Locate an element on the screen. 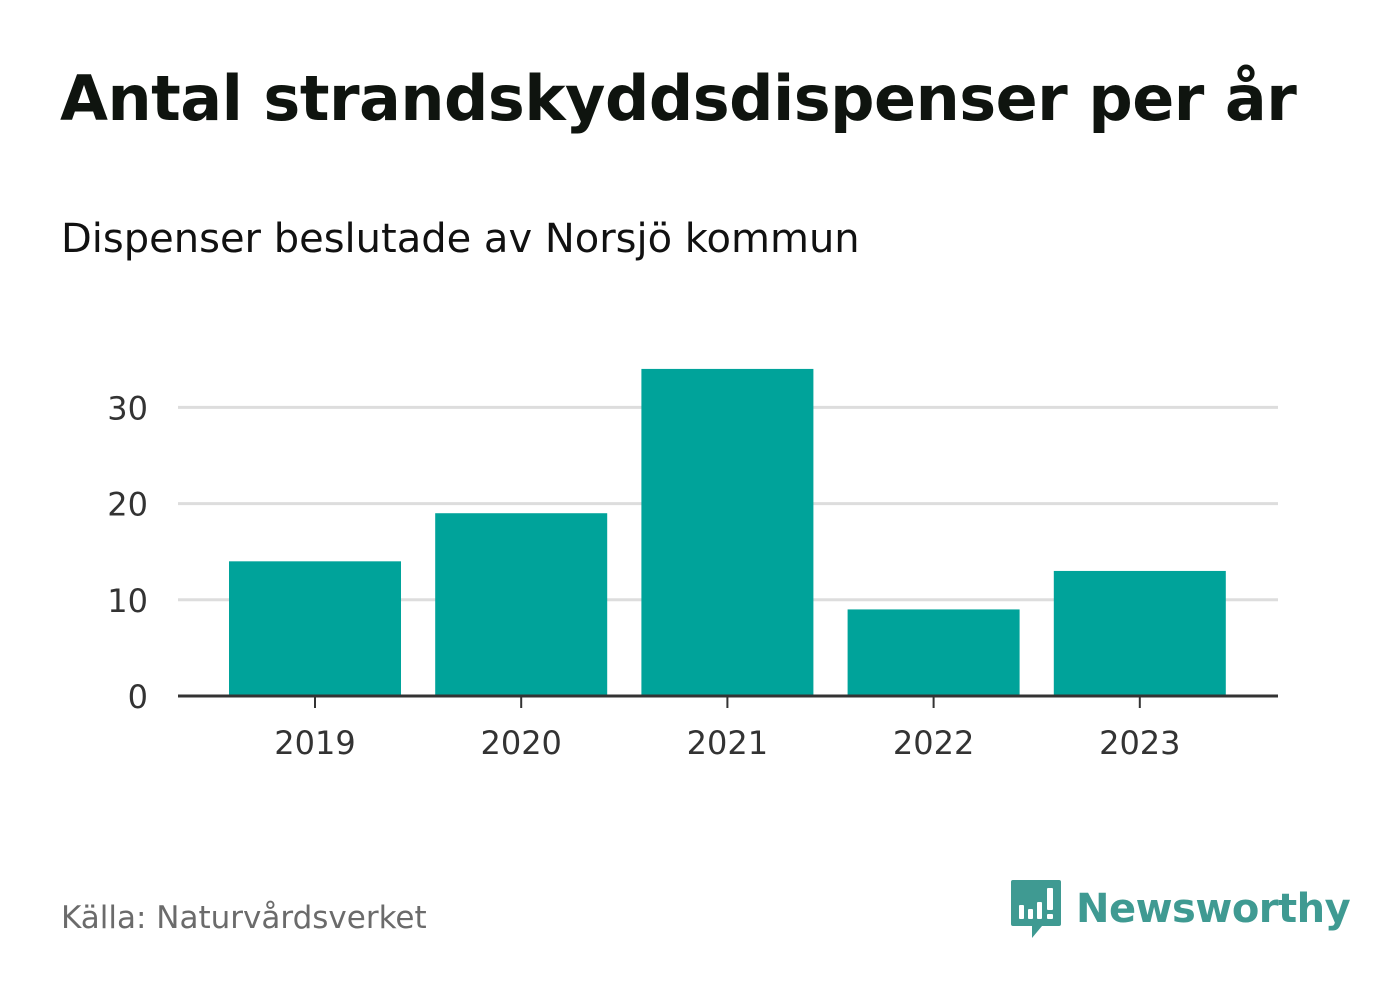 The width and height of the screenshot is (1382, 999). source-note: Källa: Naturvårdsverket is located at coordinates (244, 918).